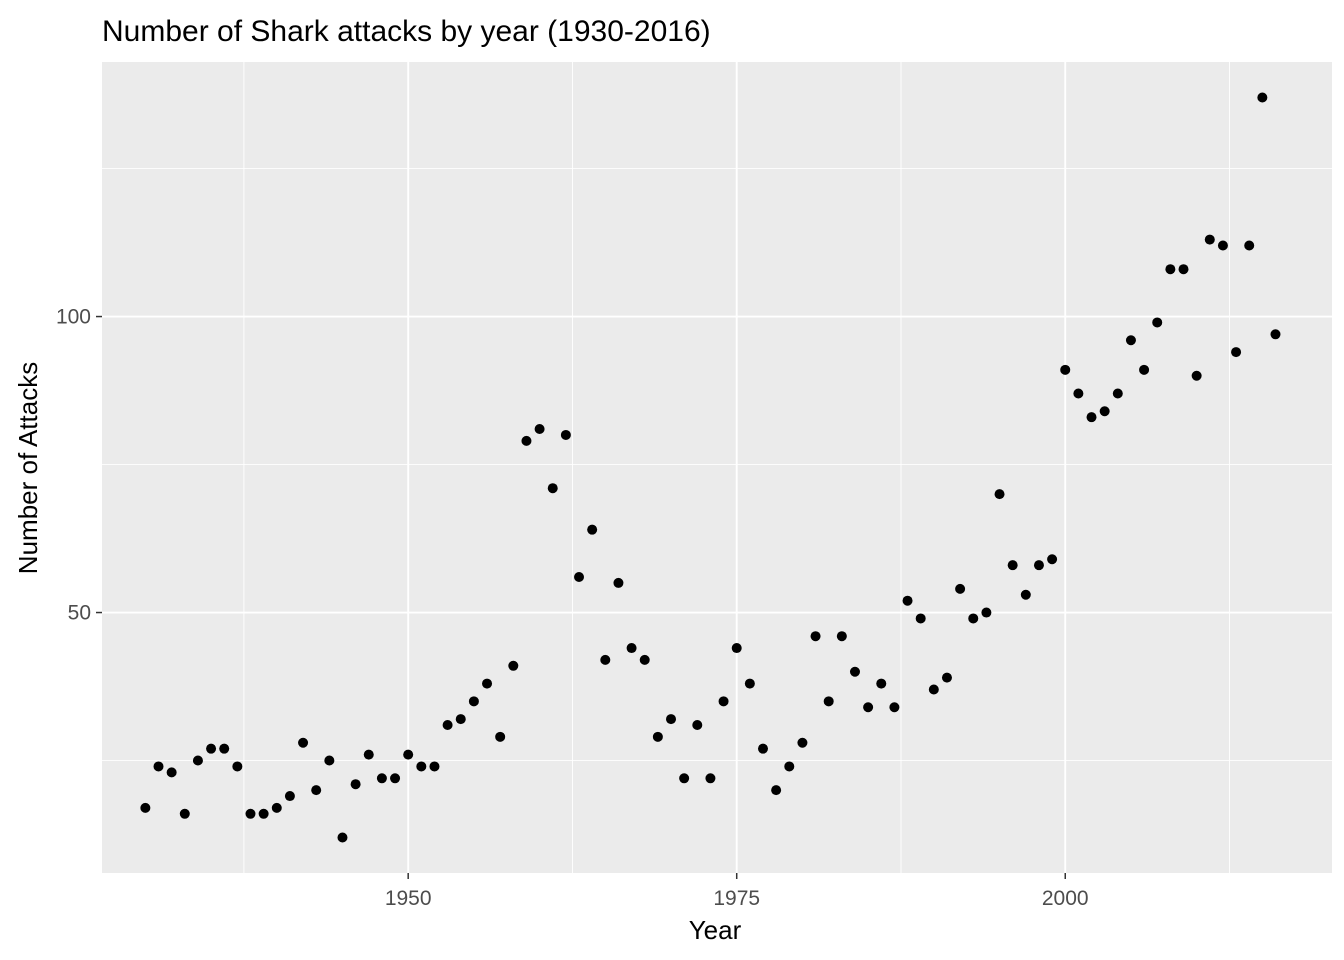 The image size is (1344, 960). Describe the element at coordinates (79, 465) in the screenshot. I see `y-axis-ticks: 50 100` at that location.